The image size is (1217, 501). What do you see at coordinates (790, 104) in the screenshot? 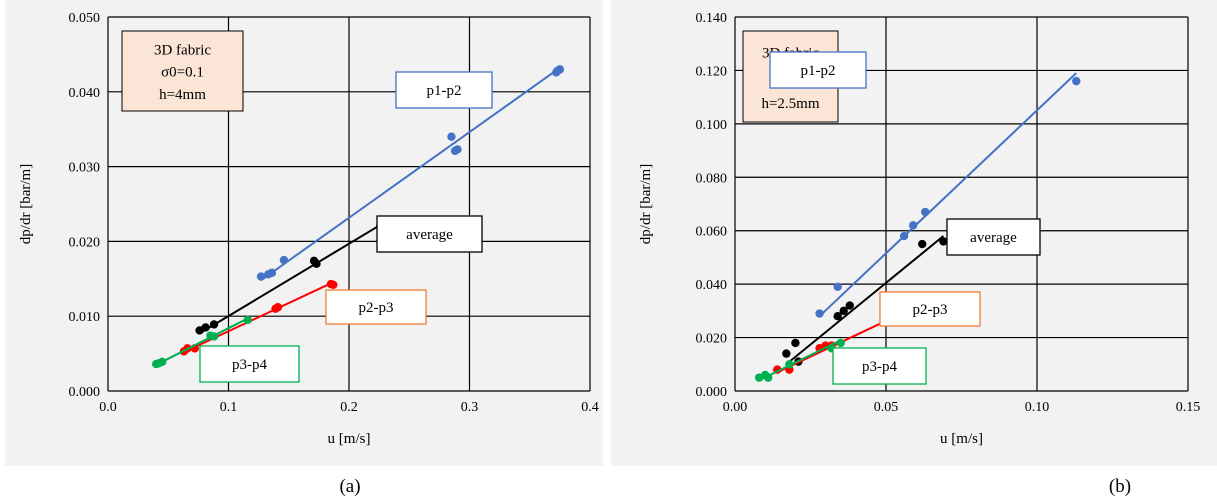
I see `info-line-thickness: h=2.5mm` at bounding box center [790, 104].